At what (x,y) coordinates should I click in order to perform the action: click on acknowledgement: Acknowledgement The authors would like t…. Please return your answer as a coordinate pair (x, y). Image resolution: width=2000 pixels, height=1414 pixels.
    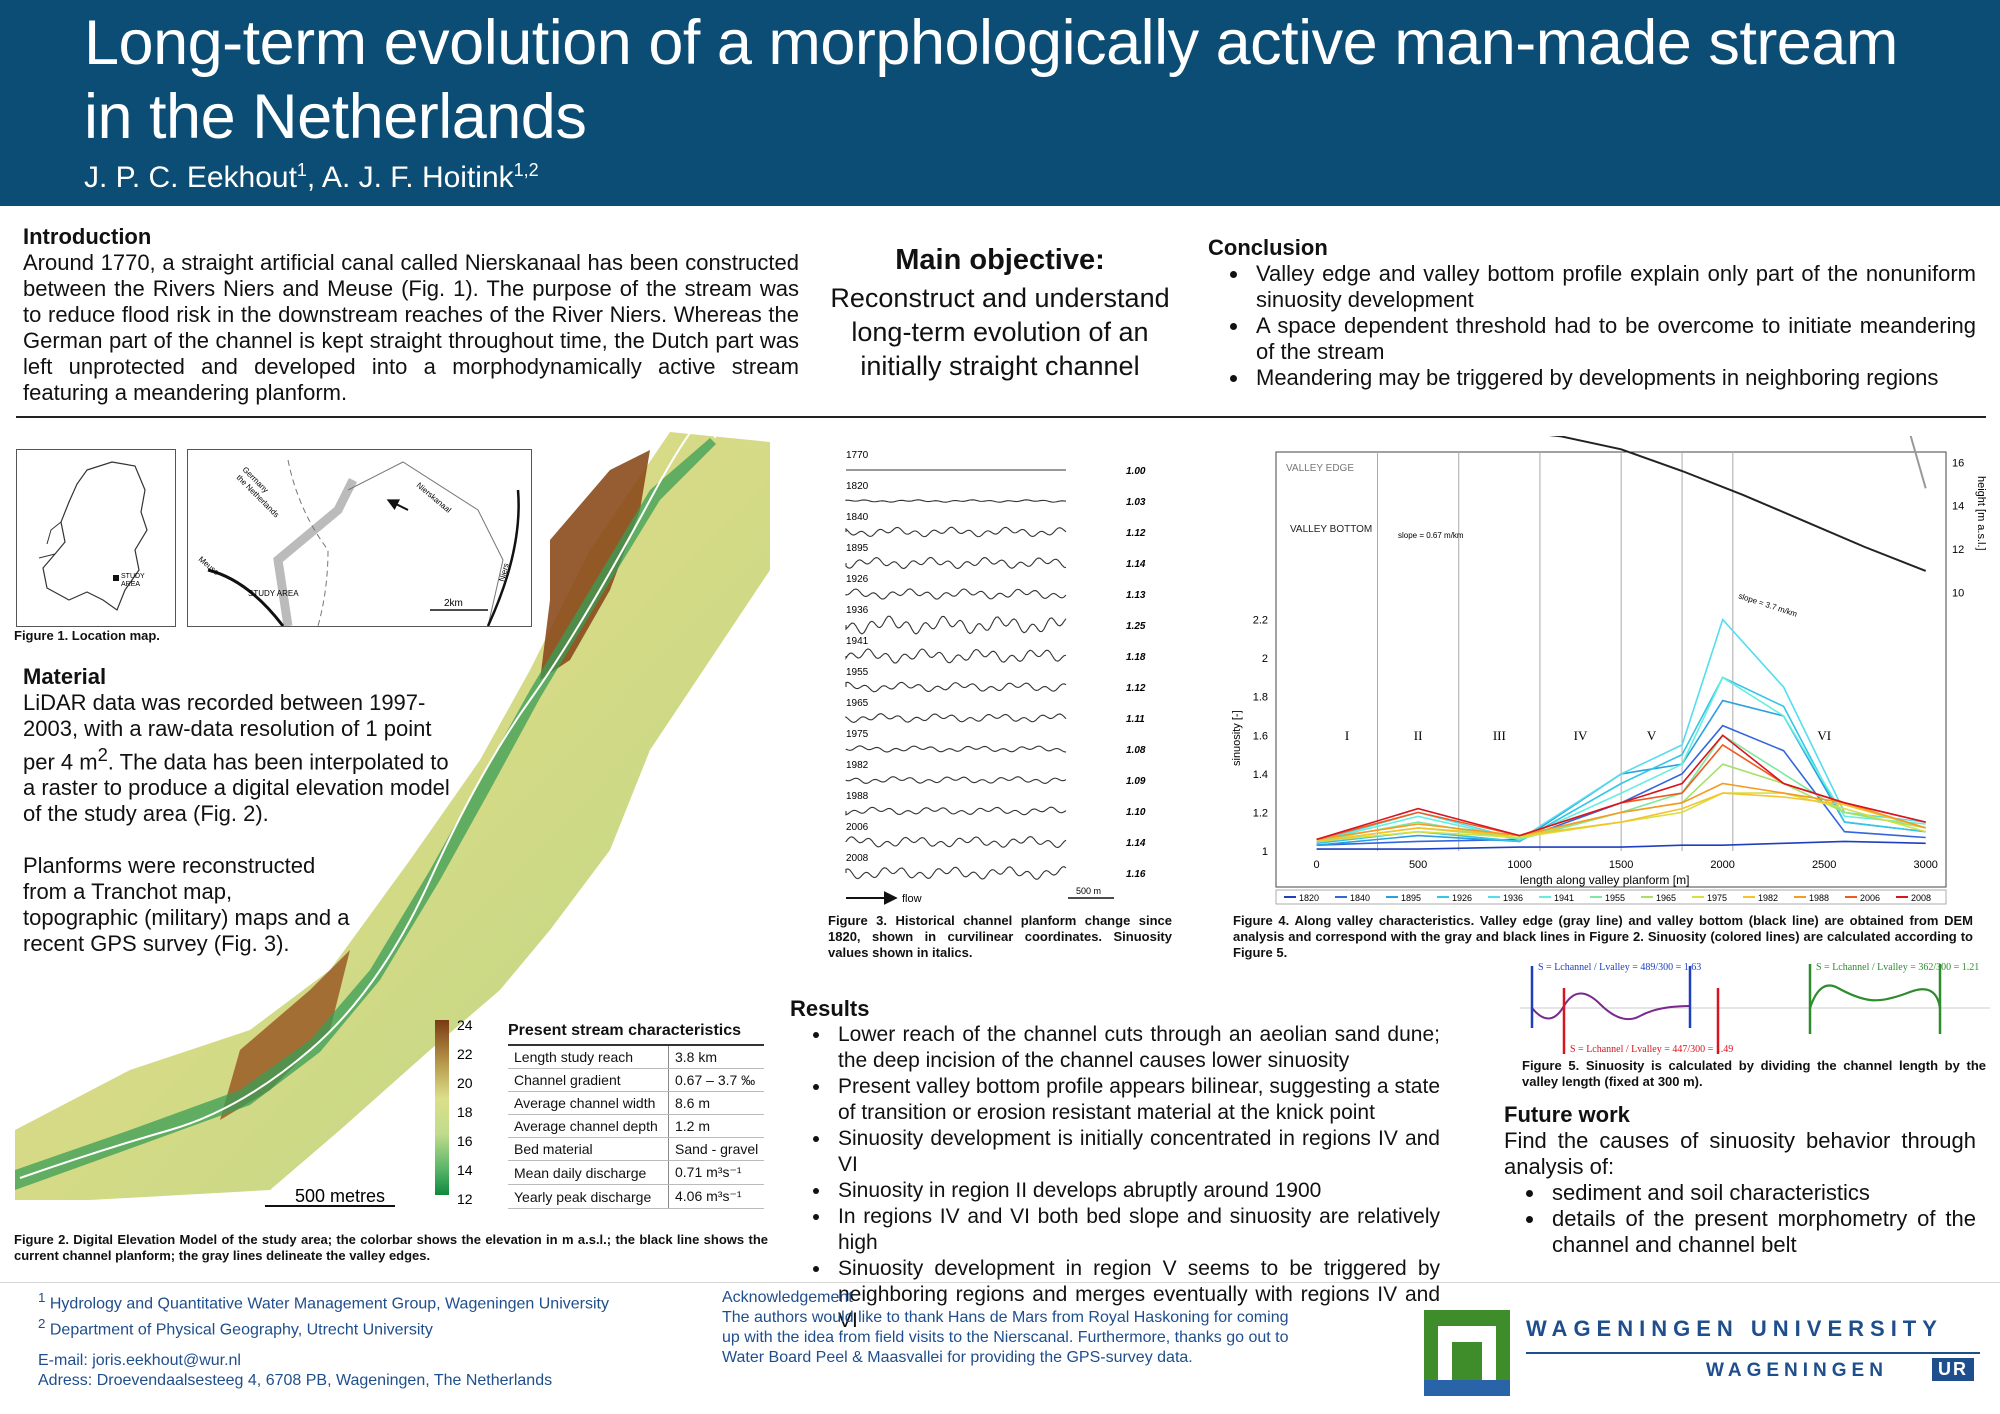
    Looking at the image, I should click on (1007, 1328).